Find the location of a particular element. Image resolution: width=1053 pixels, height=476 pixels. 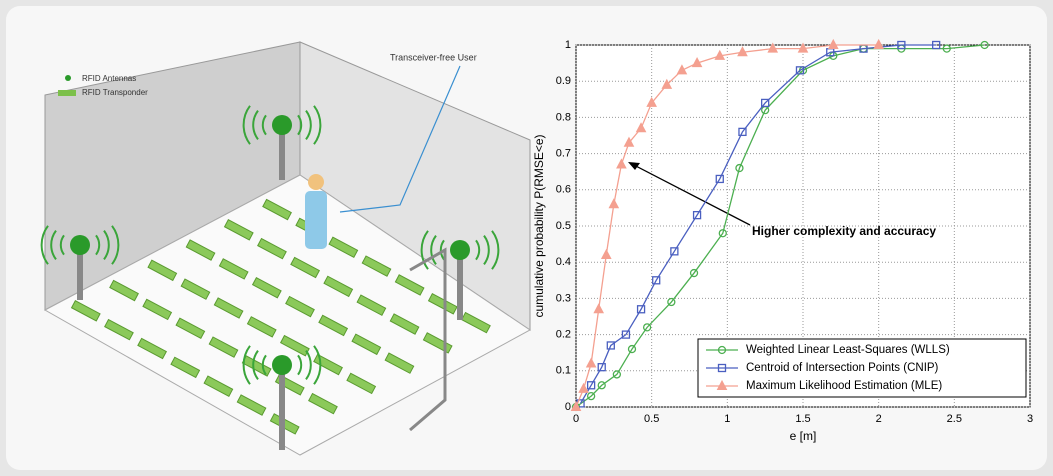

y-tick-label: 0.8 is located at coordinates (563, 117).